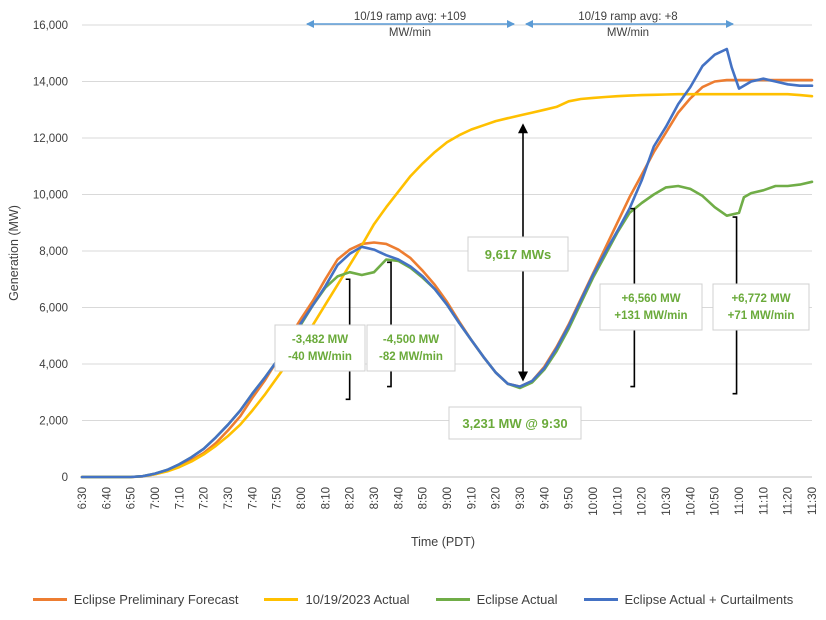 The height and width of the screenshot is (620, 826). Describe the element at coordinates (650, 299) in the screenshot. I see `svg-text: +6,560 MW` at that location.